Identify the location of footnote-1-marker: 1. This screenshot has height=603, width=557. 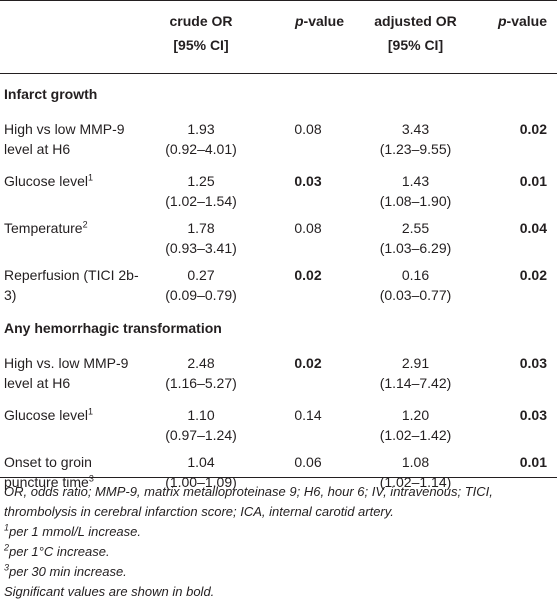
(7, 527).